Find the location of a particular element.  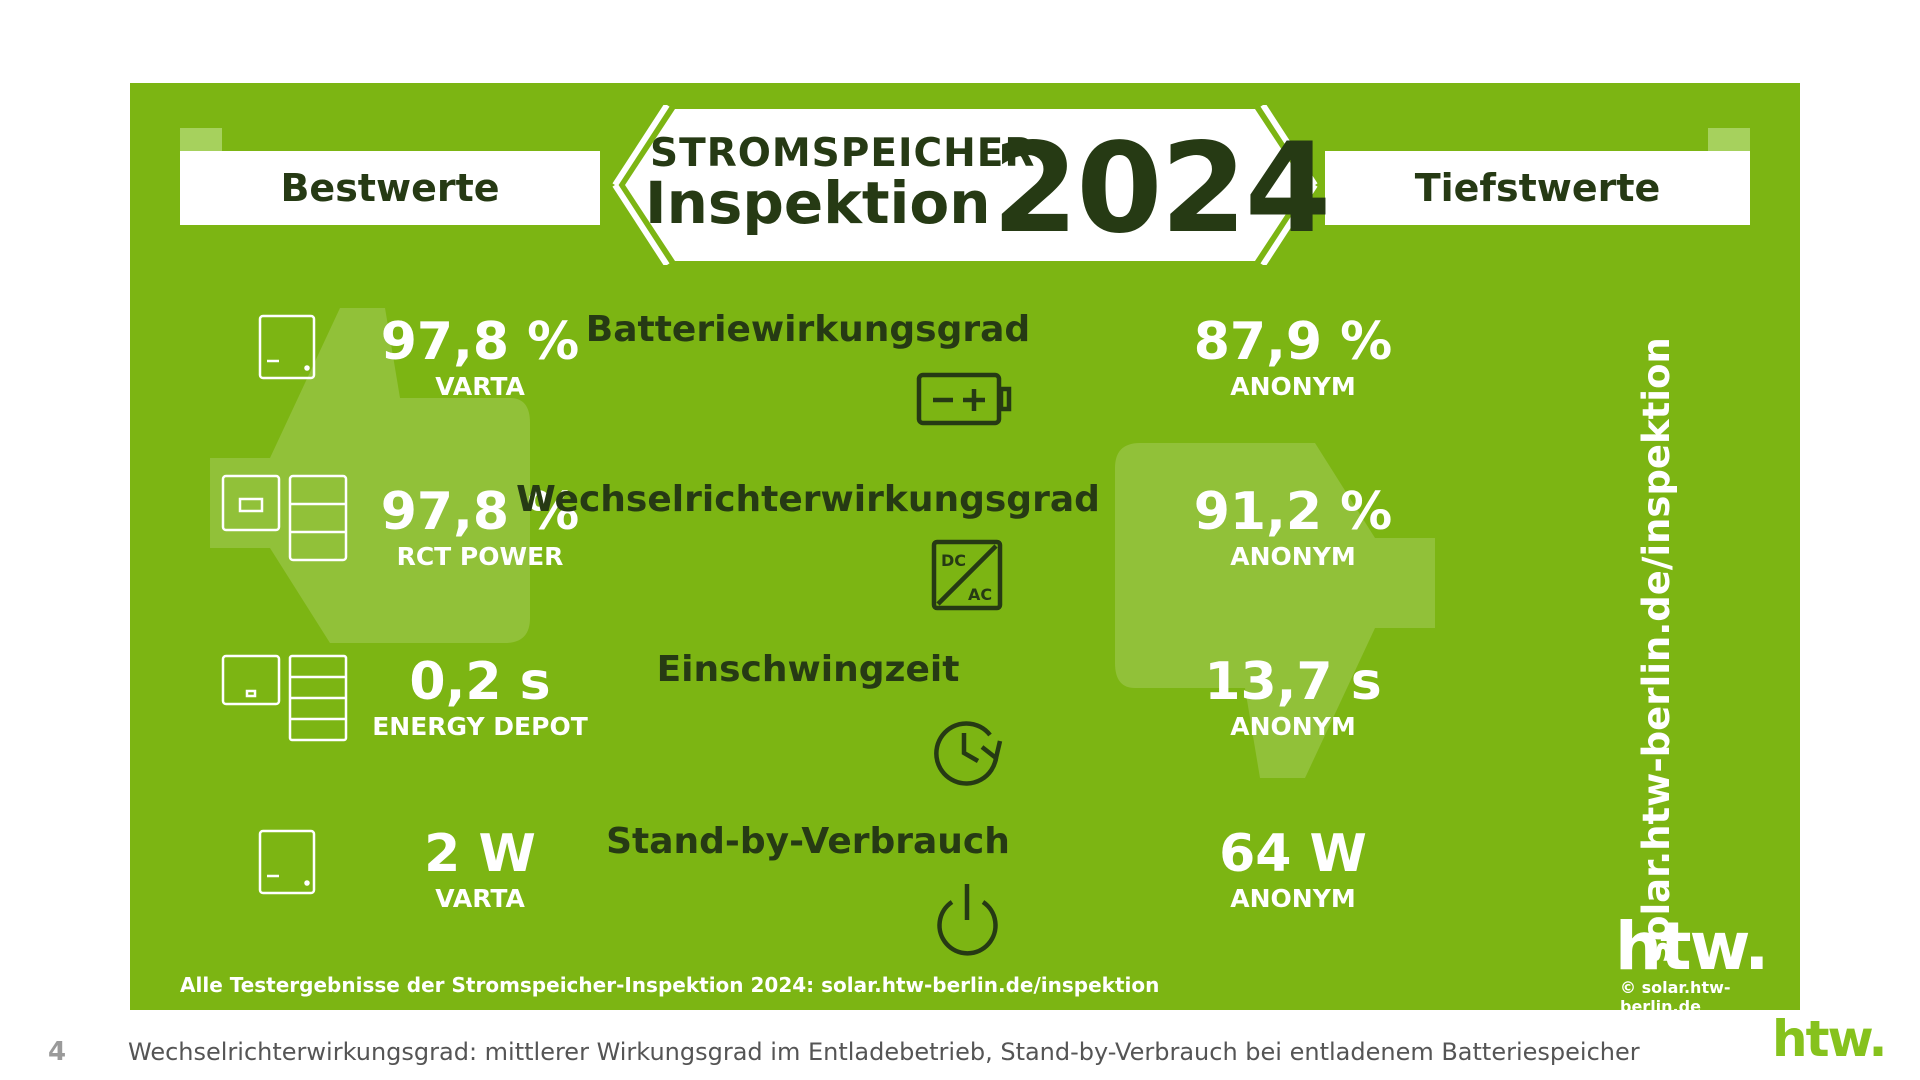

inverter-with-modules-icon is located at coordinates (284, 698).